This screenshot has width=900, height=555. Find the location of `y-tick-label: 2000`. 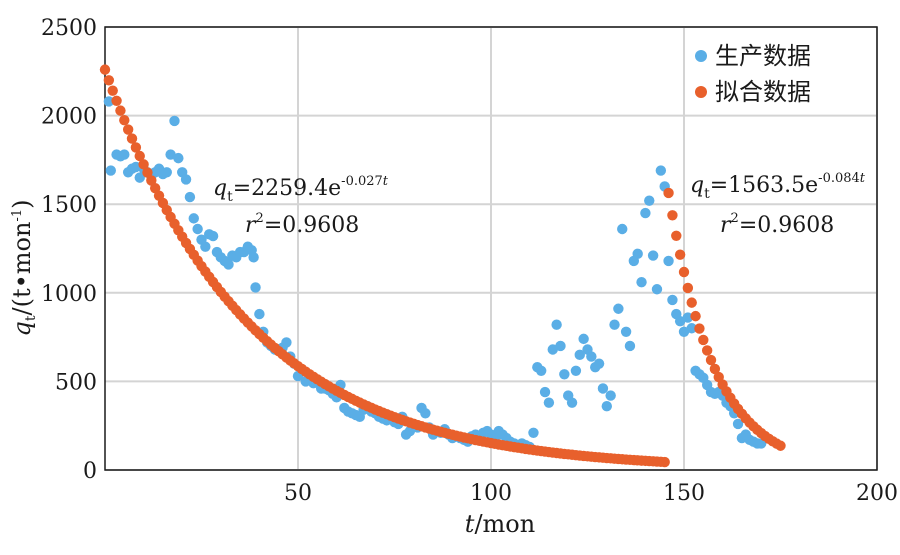

y-tick-label: 2000 is located at coordinates (69, 117).